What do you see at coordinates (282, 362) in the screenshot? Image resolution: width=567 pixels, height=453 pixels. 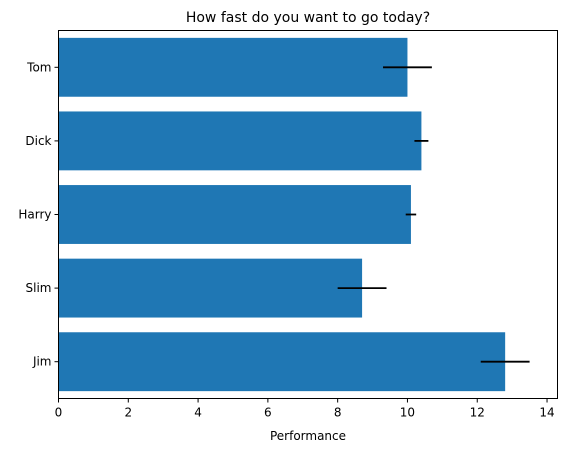 I see `bar-jim` at bounding box center [282, 362].